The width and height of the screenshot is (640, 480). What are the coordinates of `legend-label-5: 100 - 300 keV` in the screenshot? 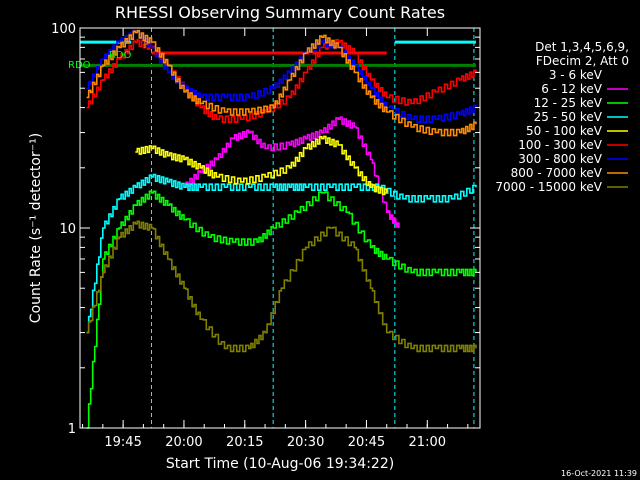 It's located at (560, 145).